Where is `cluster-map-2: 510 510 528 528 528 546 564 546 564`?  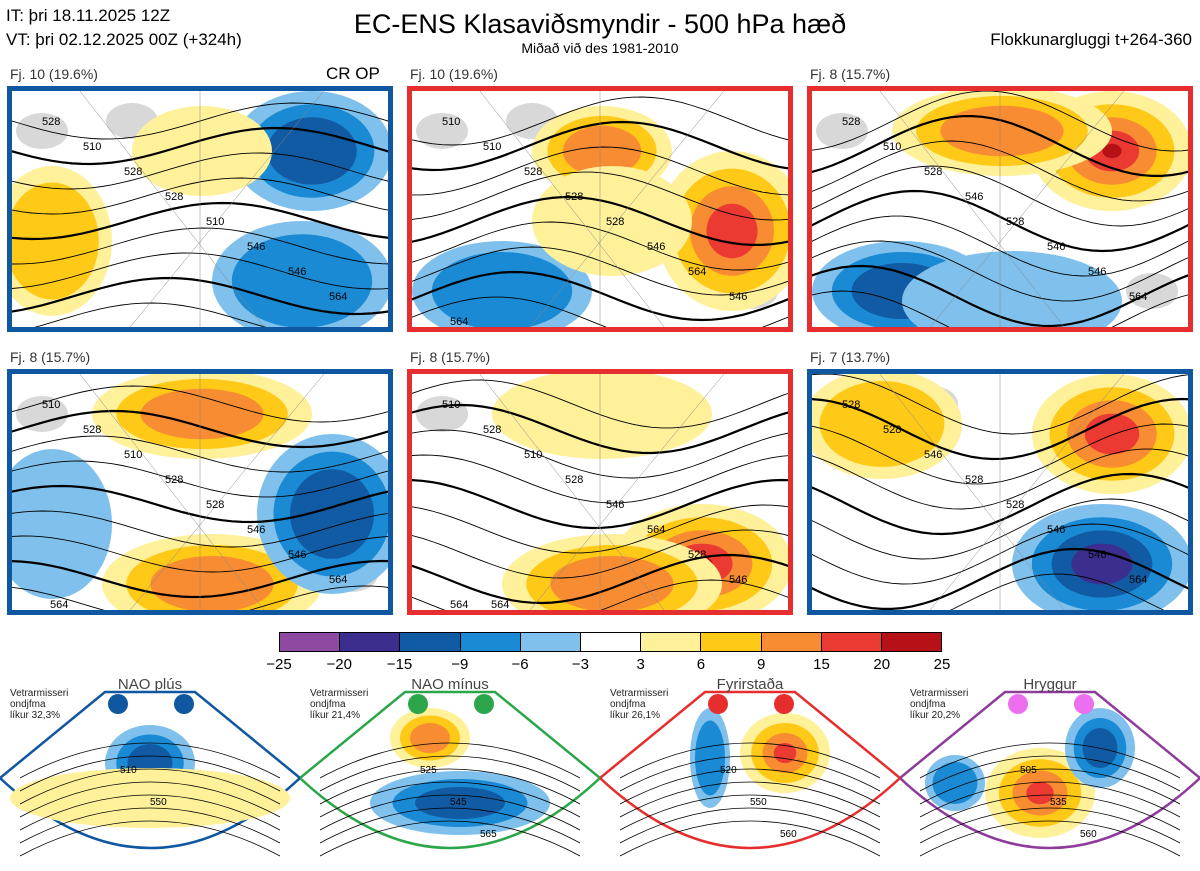 cluster-map-2: 510 510 528 528 528 546 564 546 564 is located at coordinates (600, 209).